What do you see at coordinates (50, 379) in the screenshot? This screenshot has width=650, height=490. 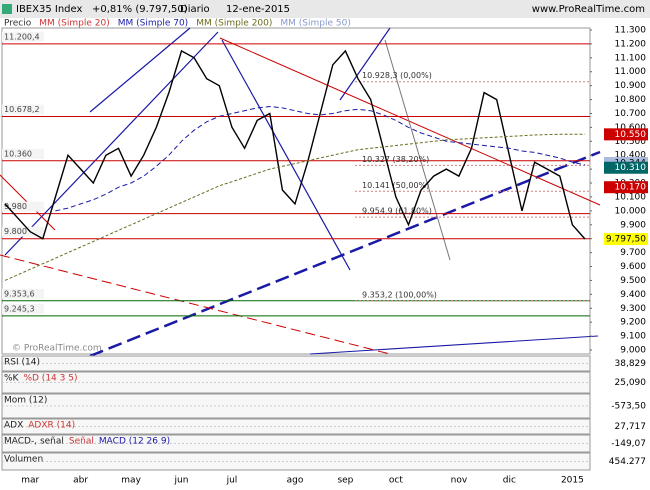 I see `panel-label: %D (14 3 5)` at bounding box center [50, 379].